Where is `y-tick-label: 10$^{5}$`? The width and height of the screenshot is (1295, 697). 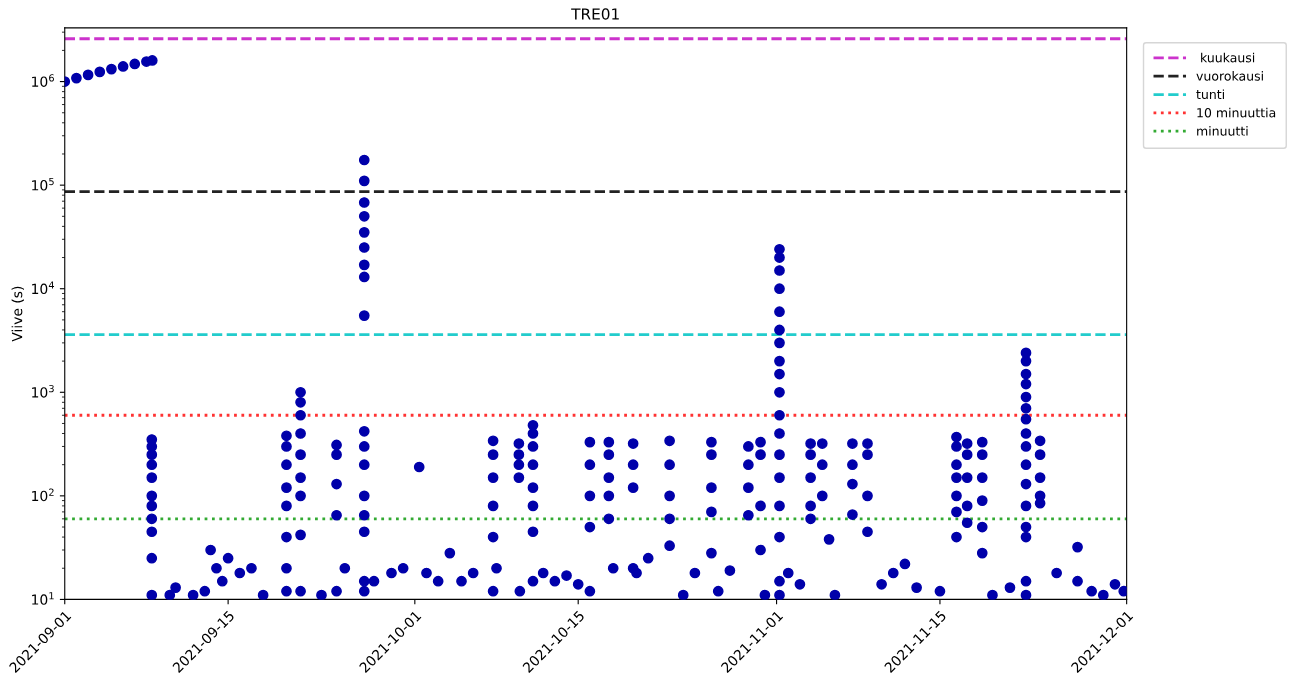 y-tick-label: 10$^{5}$ is located at coordinates (43, 184).